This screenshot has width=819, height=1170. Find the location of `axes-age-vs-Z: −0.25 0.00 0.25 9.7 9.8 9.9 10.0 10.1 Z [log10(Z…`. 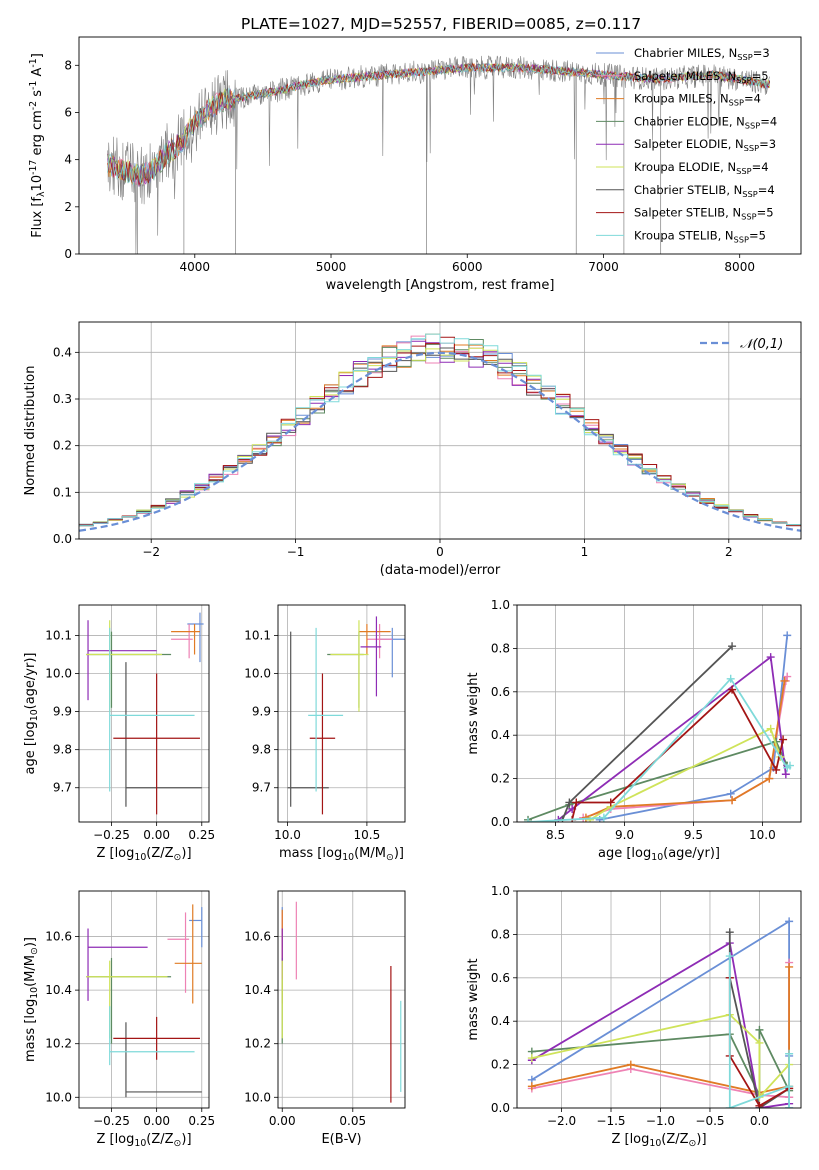

axes-age-vs-Z: −0.25 0.00 0.25 9.7 9.8 9.9 10.0 10.1 Z [log10(Z… is located at coordinates (119, 733).